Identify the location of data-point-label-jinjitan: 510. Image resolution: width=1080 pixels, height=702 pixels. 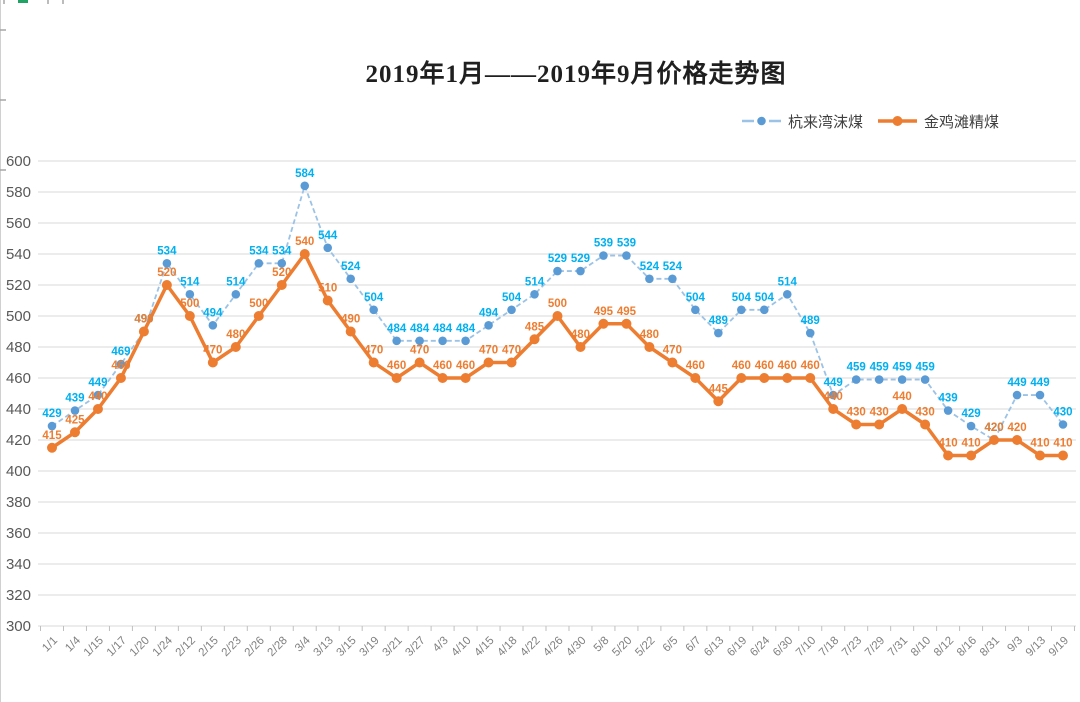
(327, 289).